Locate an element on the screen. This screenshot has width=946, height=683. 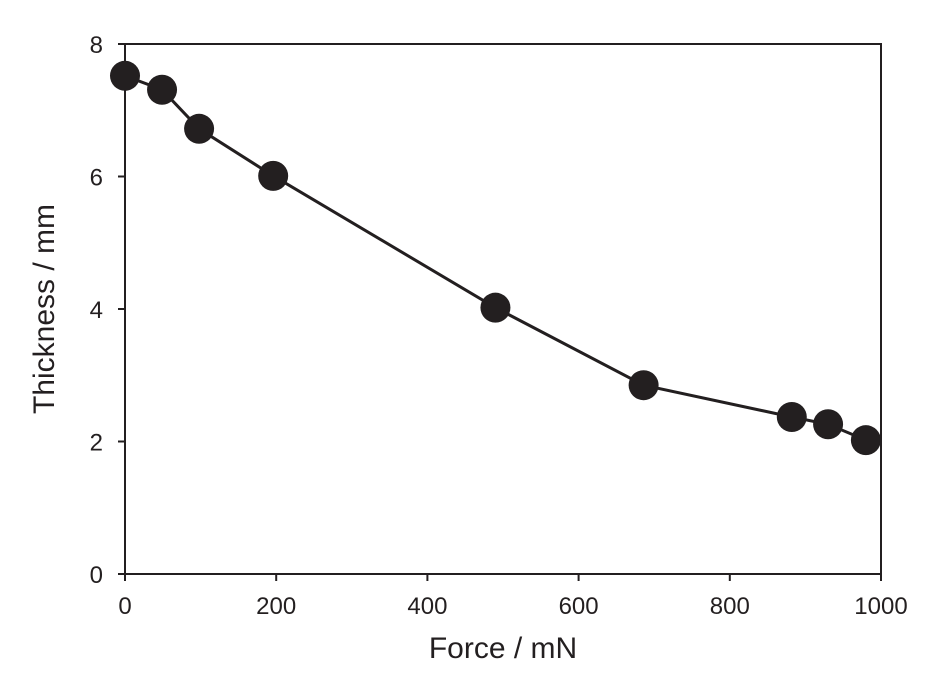
x-tick-label: 800 is located at coordinates (730, 606).